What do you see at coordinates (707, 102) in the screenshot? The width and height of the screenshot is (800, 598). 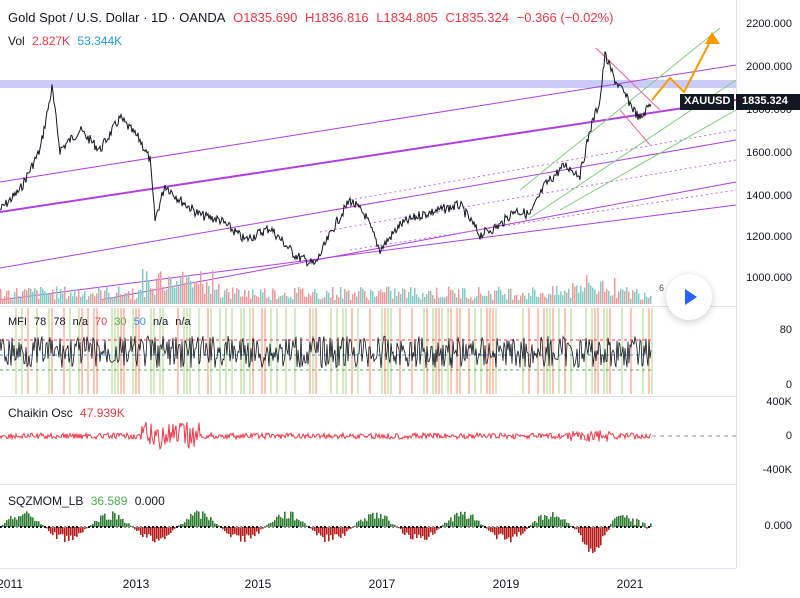 I see `symbol-tag: XAUUSD` at bounding box center [707, 102].